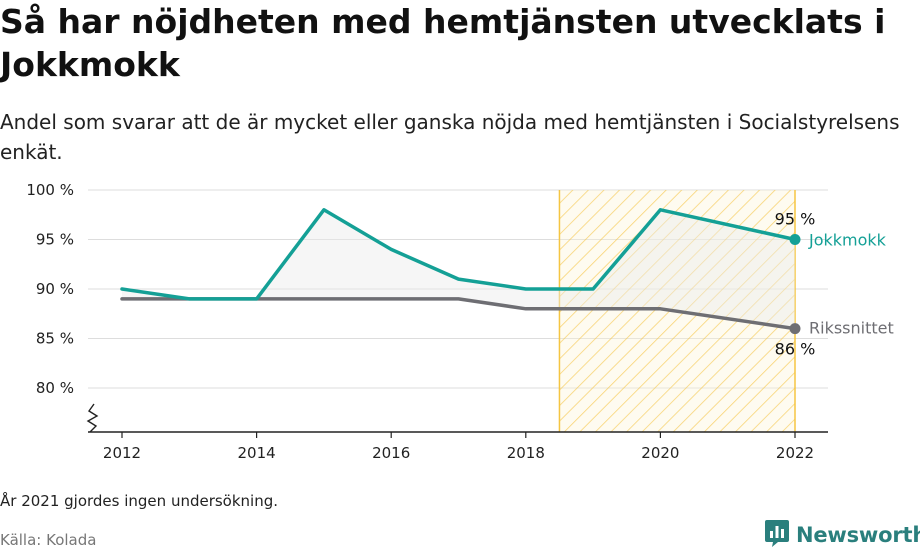  Describe the element at coordinates (777, 535) in the screenshot. I see `newsworthy-logo-icon` at that location.